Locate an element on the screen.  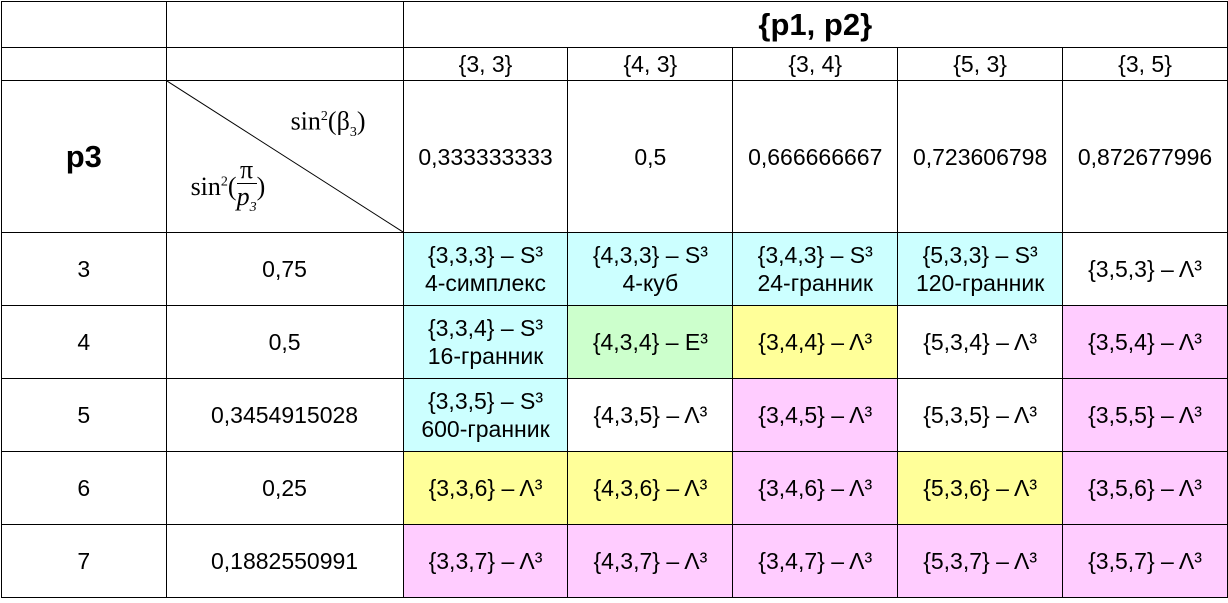
corner-cell is located at coordinates (84, 24).